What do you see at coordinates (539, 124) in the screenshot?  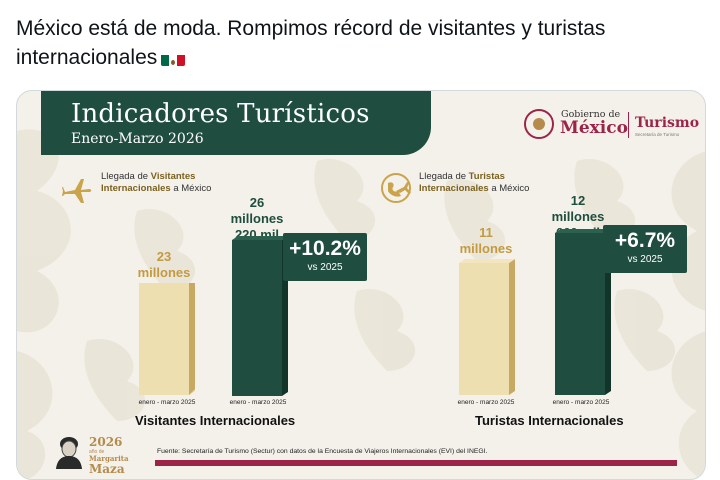 I see `mexico-seal-icon` at bounding box center [539, 124].